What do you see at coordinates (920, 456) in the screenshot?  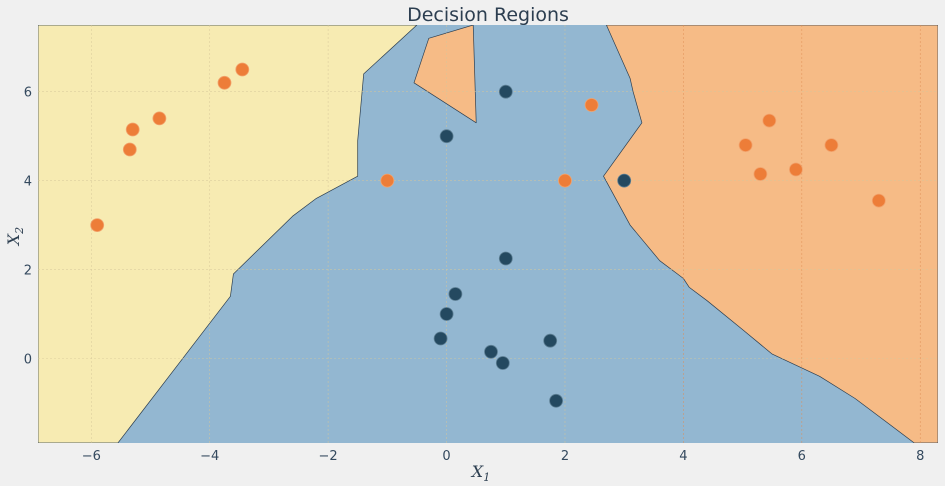 I see `x-tick-label: 8` at bounding box center [920, 456].